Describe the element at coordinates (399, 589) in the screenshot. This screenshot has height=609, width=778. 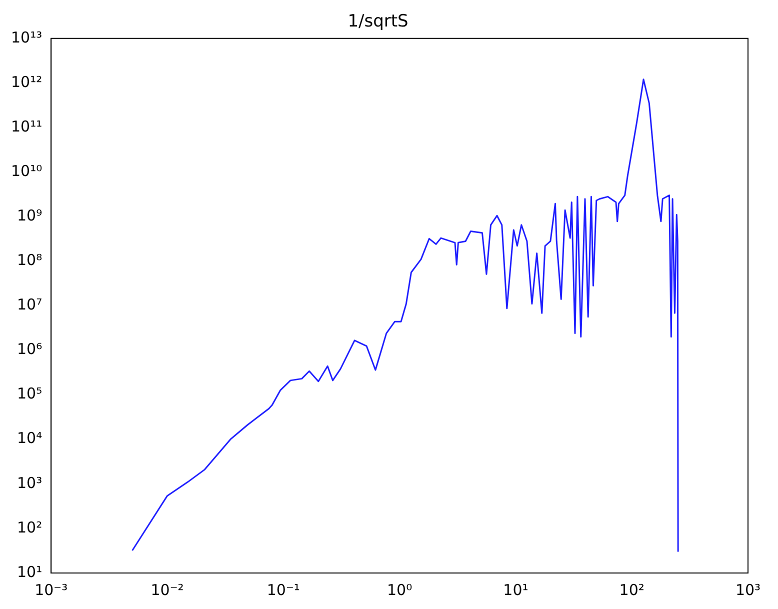
I see `x-tick-label: 10⁰` at that location.